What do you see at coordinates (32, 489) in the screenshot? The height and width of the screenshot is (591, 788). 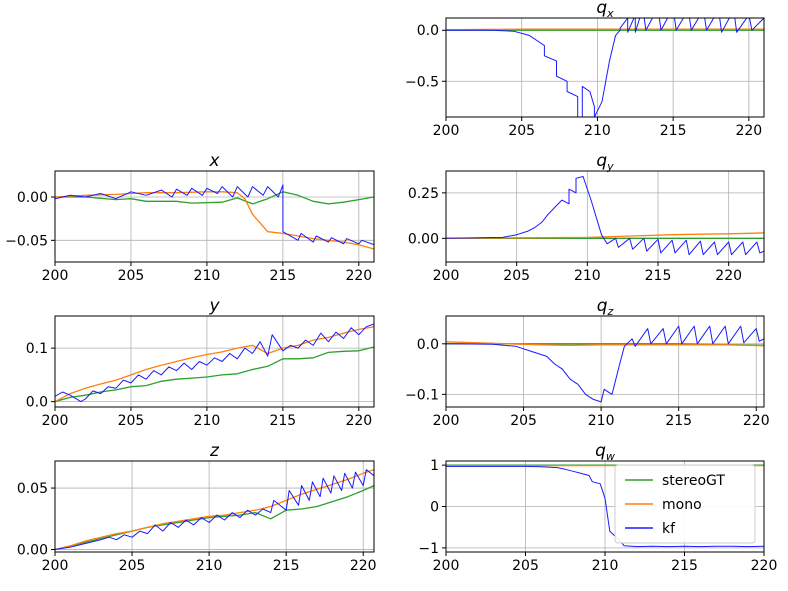 I see `y-tick-label: 0.05` at bounding box center [32, 489].